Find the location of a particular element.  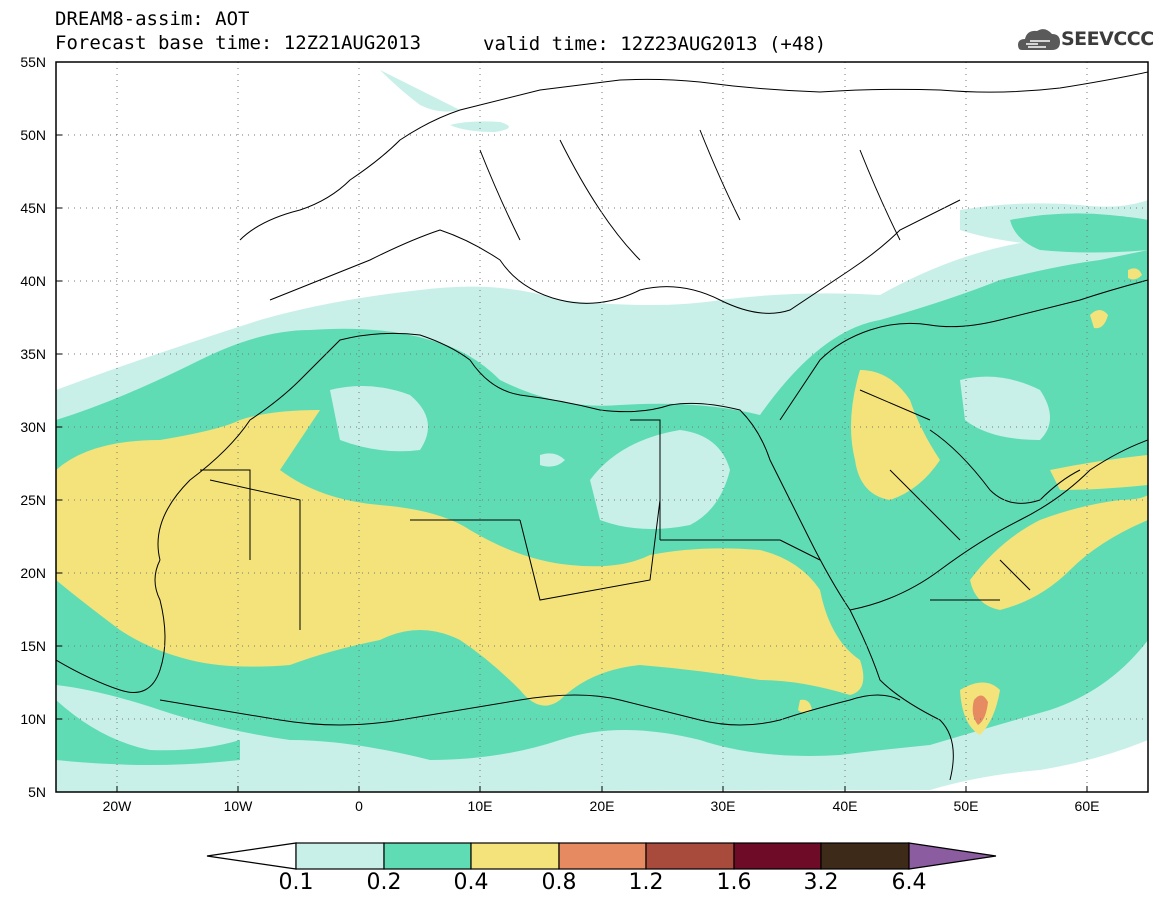

lat-label-55n: 55N is located at coordinates (33, 62).